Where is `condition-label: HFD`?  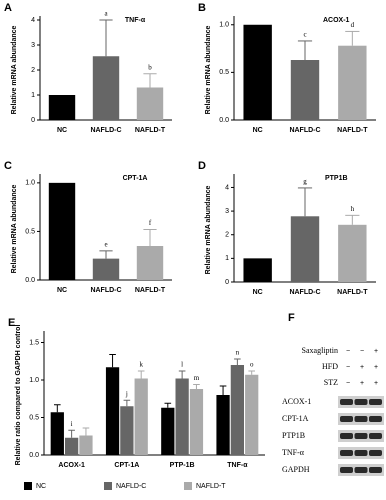
condition-label: HFD is located at coordinates (330, 366).